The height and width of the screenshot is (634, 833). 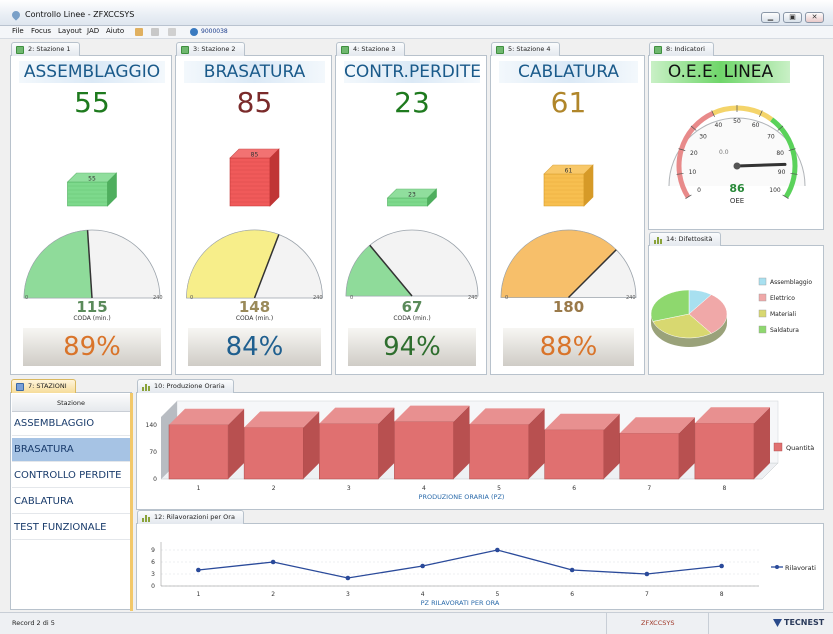 I want to click on legend-label: Materiali, so click(x=783, y=314).